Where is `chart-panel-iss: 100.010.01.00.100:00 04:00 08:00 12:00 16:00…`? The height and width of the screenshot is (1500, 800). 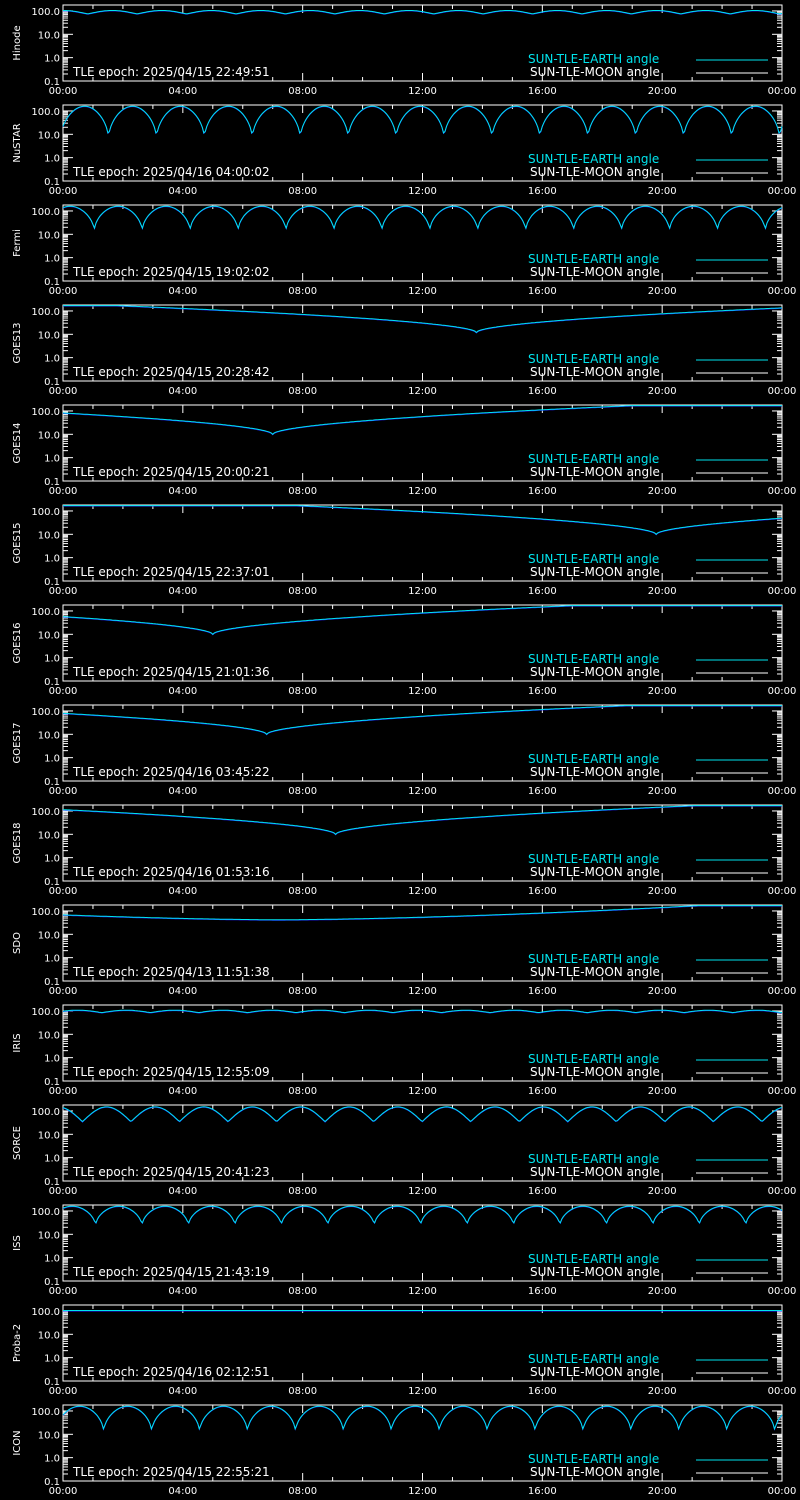
chart-panel-iss: 100.010.01.00.100:00 04:00 08:00 12:00 16:00… is located at coordinates (404, 1250).